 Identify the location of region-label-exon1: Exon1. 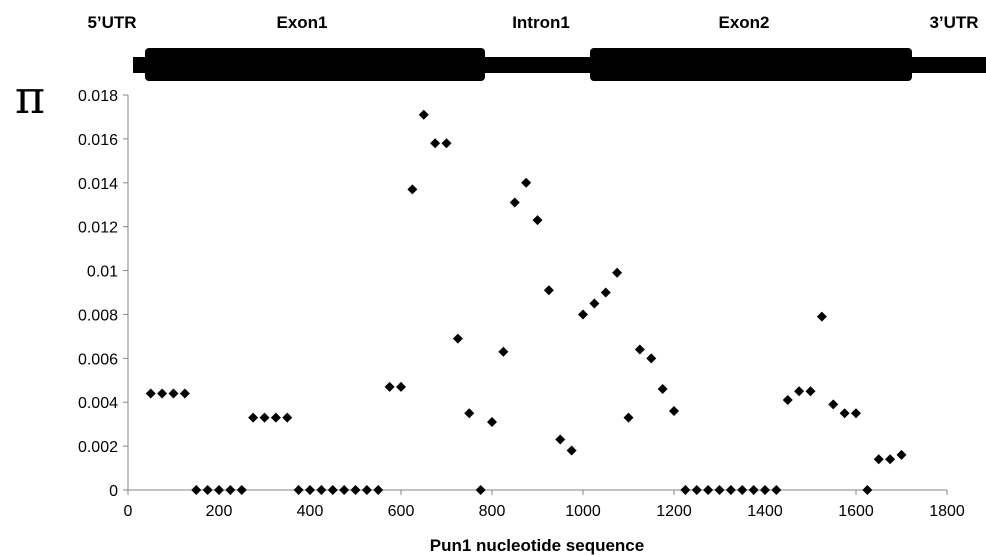
(301, 22).